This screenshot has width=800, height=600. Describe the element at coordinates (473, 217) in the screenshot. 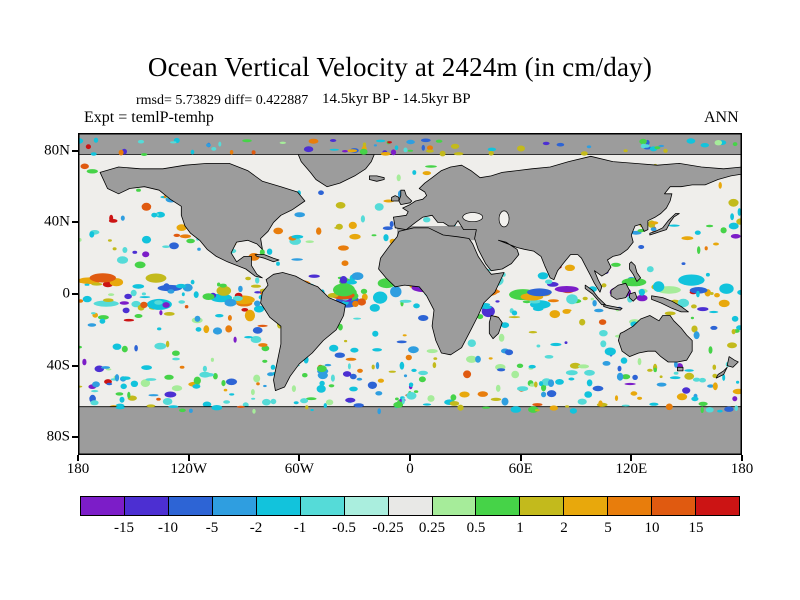

I see `black-sea` at that location.